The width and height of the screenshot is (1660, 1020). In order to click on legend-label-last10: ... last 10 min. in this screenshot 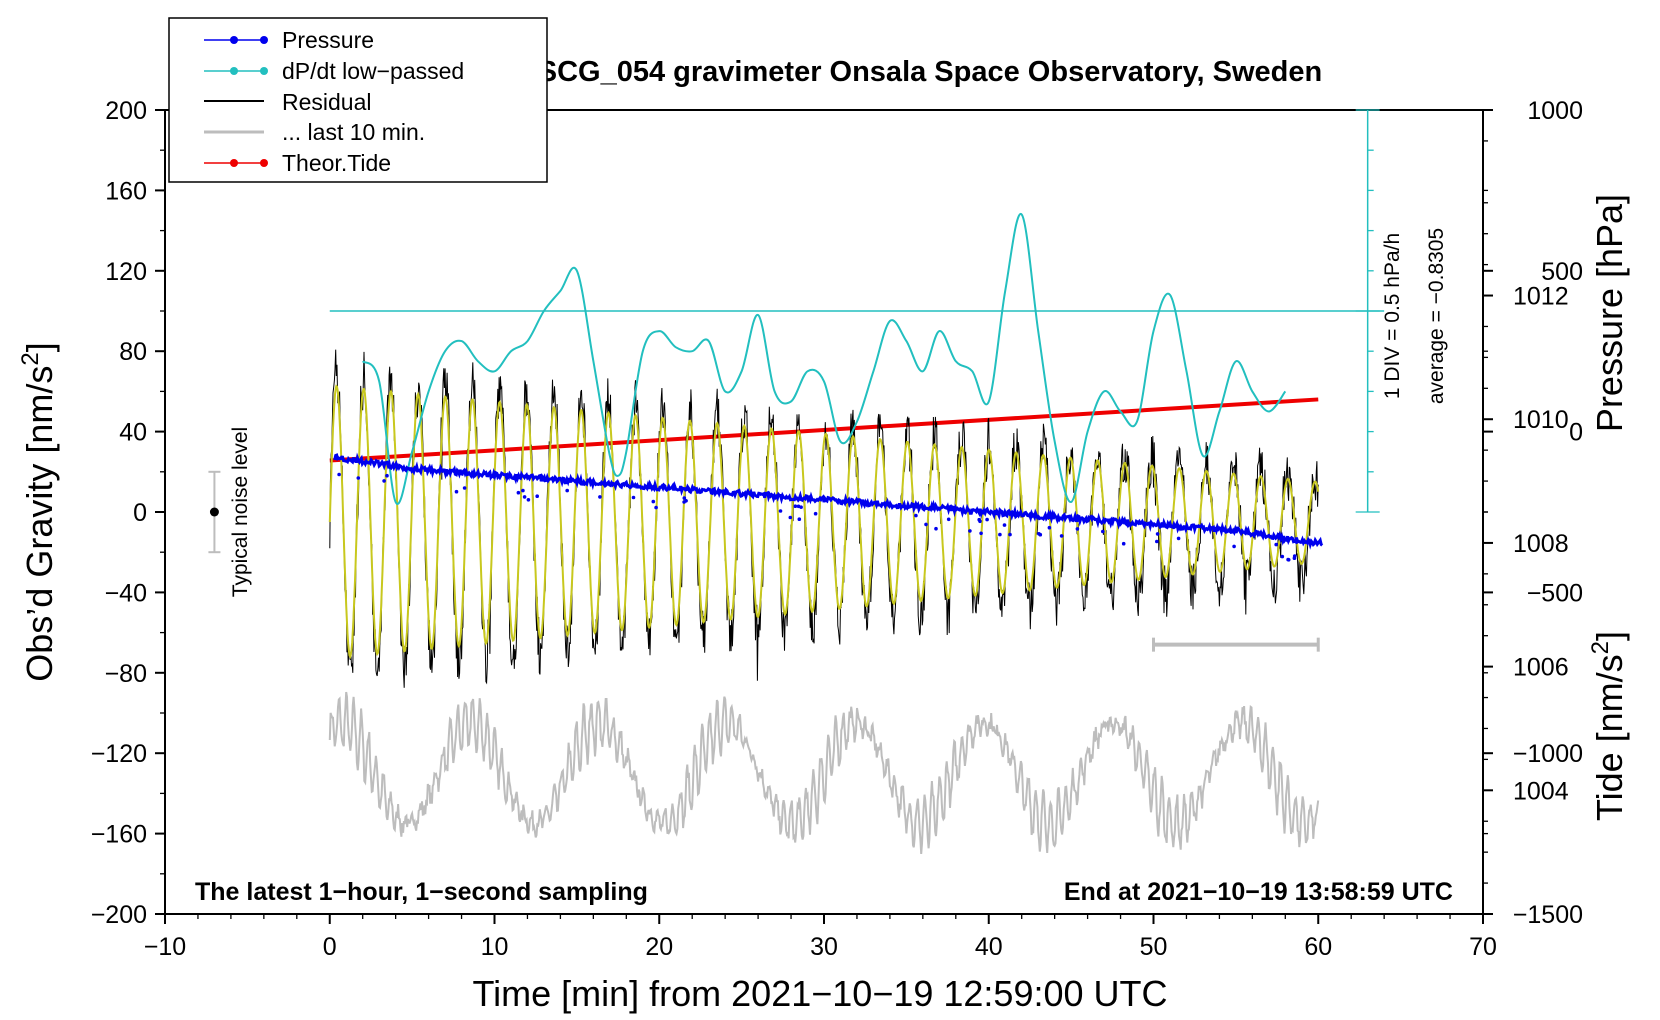, I will do `click(353, 132)`.